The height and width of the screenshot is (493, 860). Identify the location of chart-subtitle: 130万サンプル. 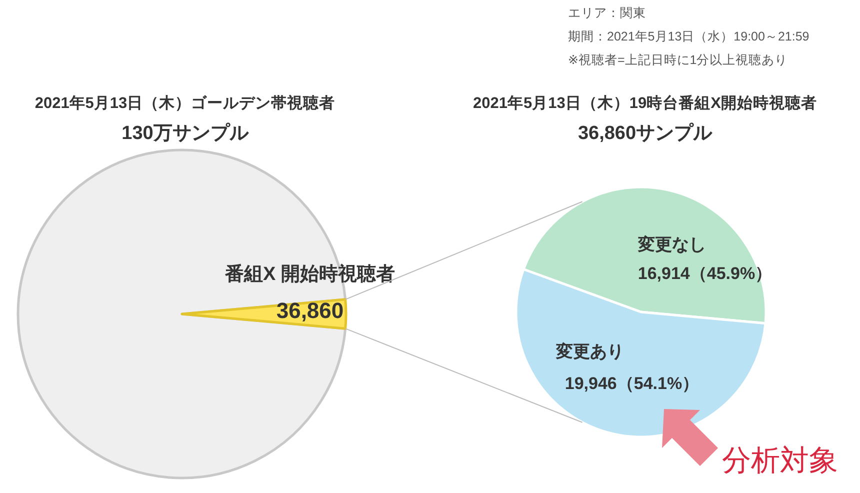
(186, 133).